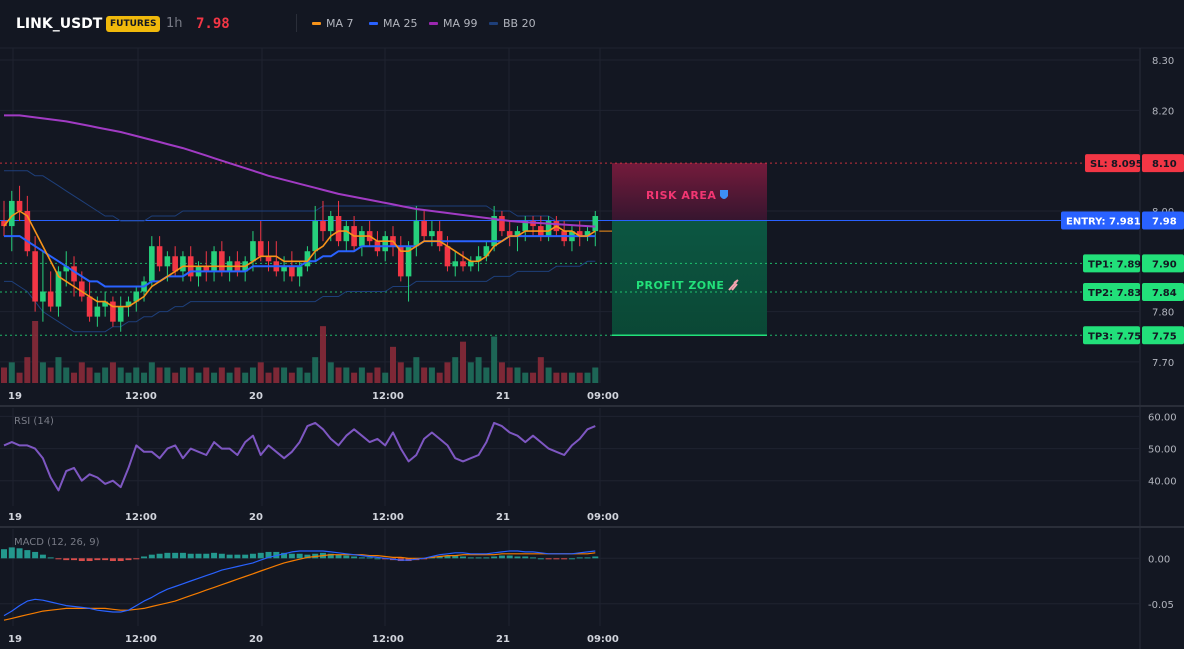  What do you see at coordinates (174, 23) in the screenshot?
I see `timeframe-label: 1h` at bounding box center [174, 23].